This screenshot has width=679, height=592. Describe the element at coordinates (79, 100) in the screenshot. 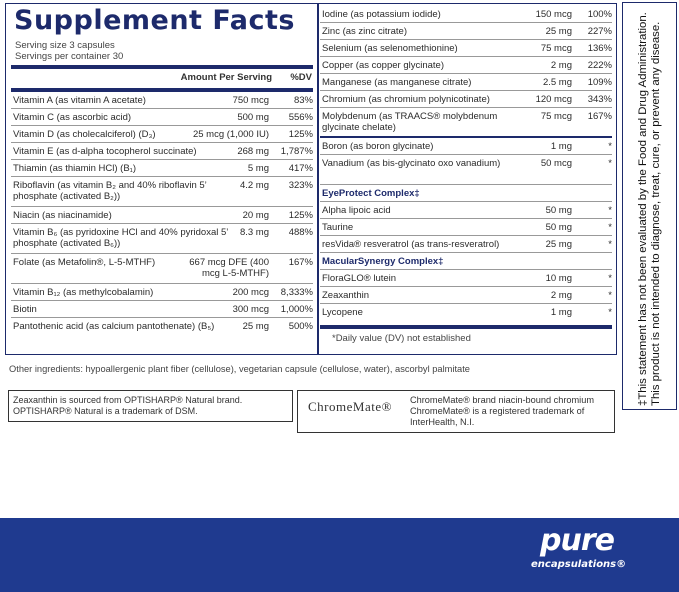

I see `nutrient-name: Vitamin A (as vitamin A acetate)` at that location.